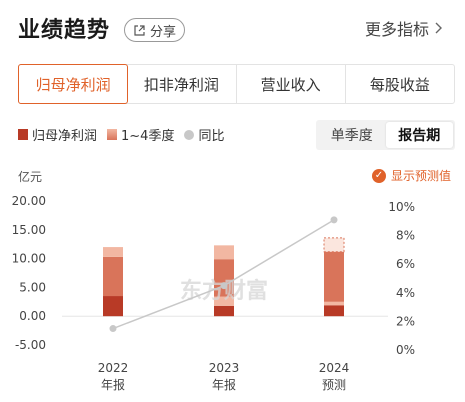 The height and width of the screenshot is (402, 465). I want to click on share-button: 分享, so click(155, 30).